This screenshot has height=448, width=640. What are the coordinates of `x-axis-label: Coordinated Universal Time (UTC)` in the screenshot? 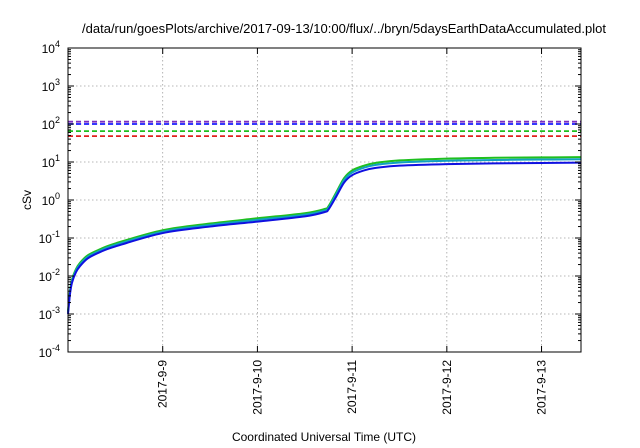 It's located at (324, 437).